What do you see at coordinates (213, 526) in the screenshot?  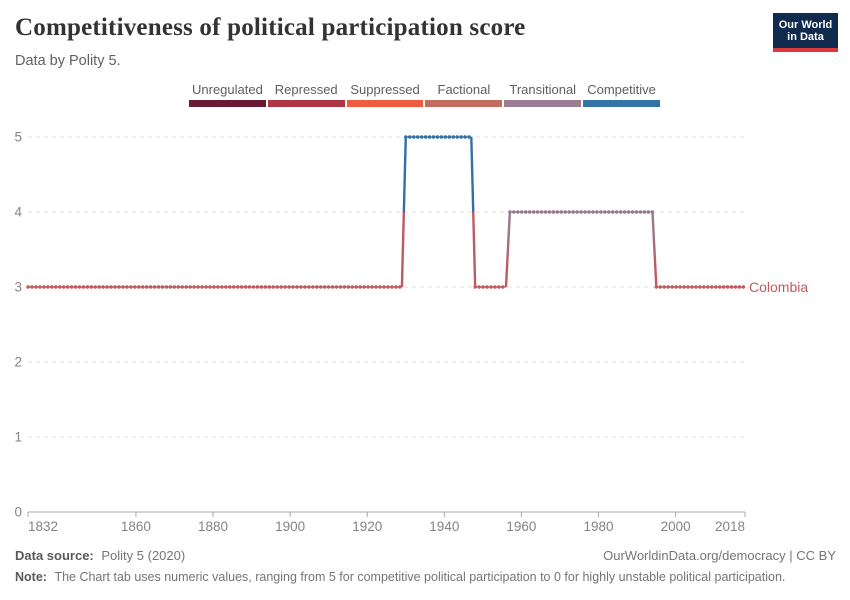 I see `x-tick-label: 1880` at bounding box center [213, 526].